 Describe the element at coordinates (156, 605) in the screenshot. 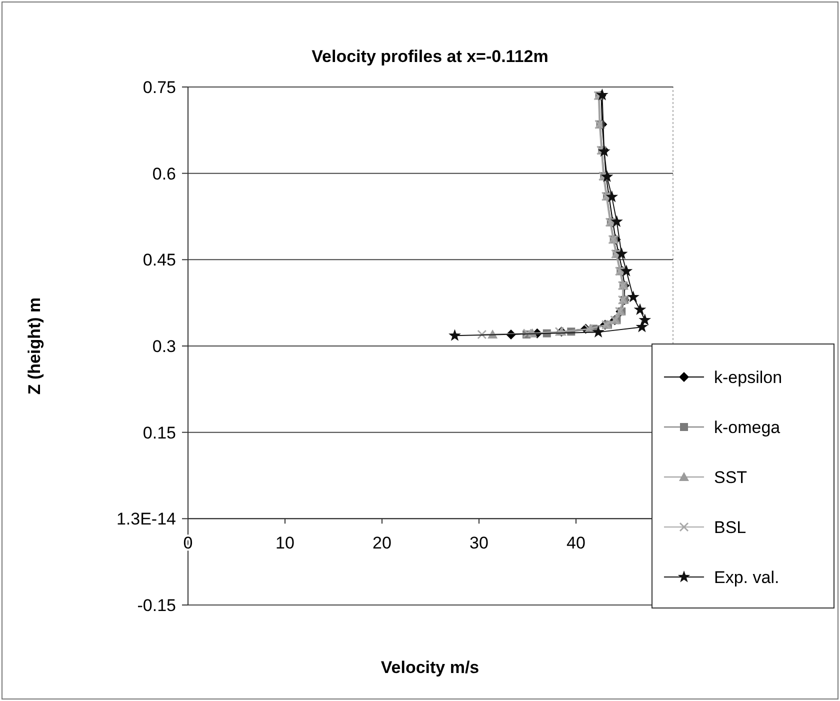

I see `y-tick-label: -0.15` at that location.